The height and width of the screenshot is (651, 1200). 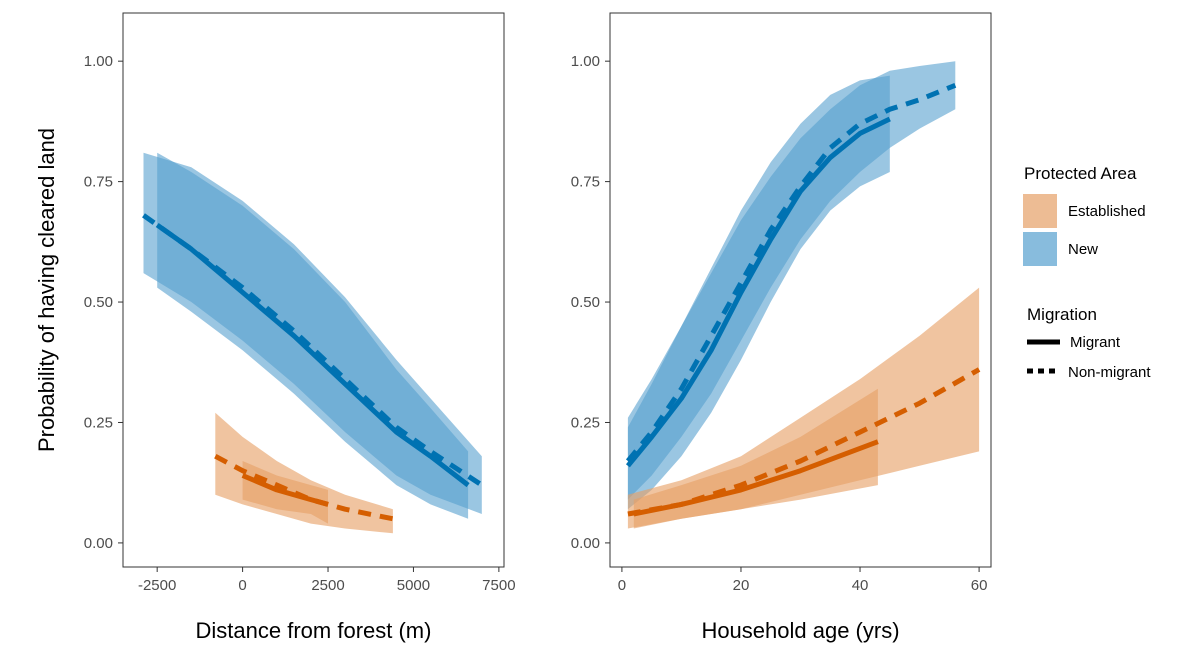 I want to click on line-established-non-migrant, so click(x=304, y=487).